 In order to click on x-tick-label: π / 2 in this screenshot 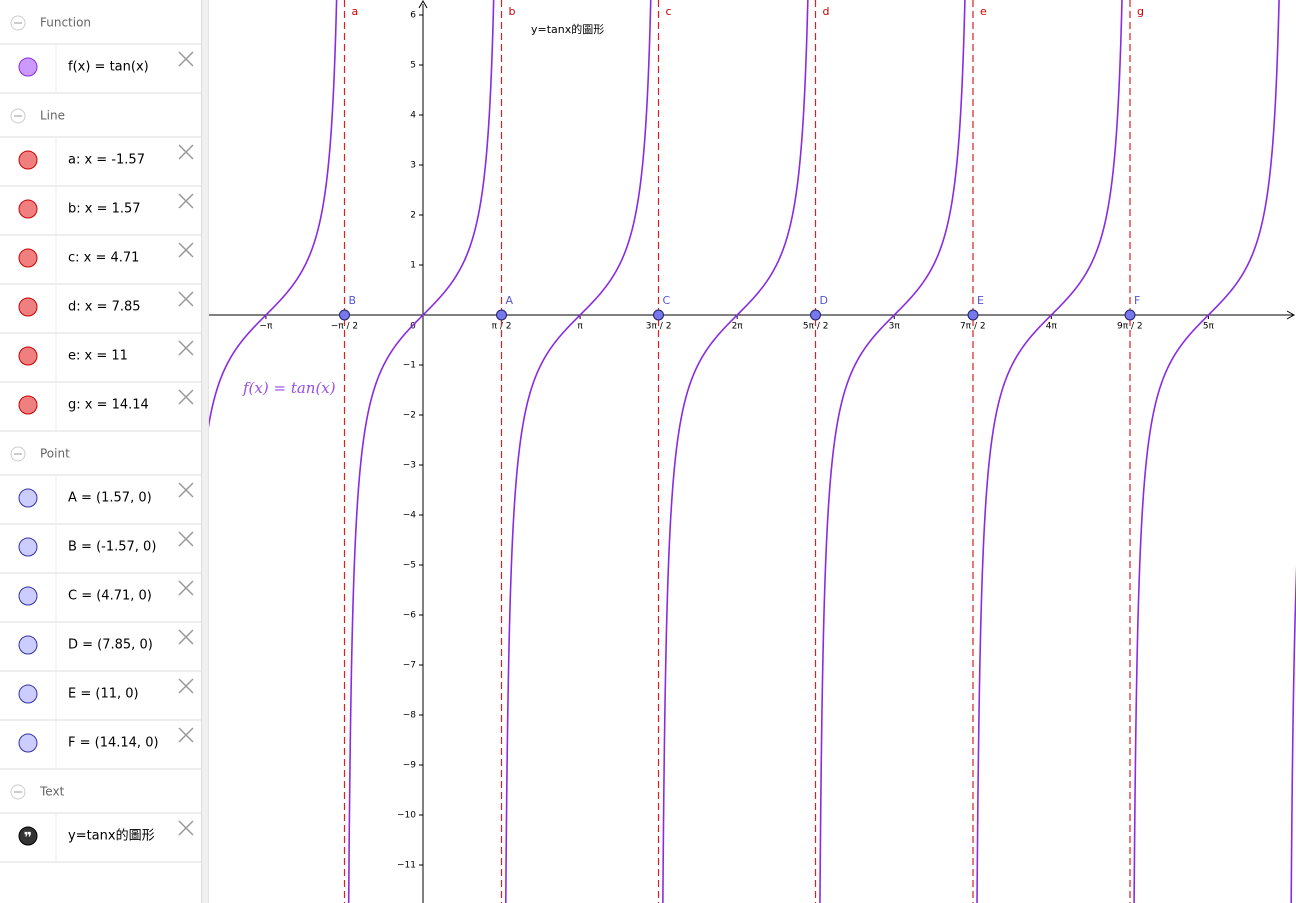, I will do `click(502, 327)`.